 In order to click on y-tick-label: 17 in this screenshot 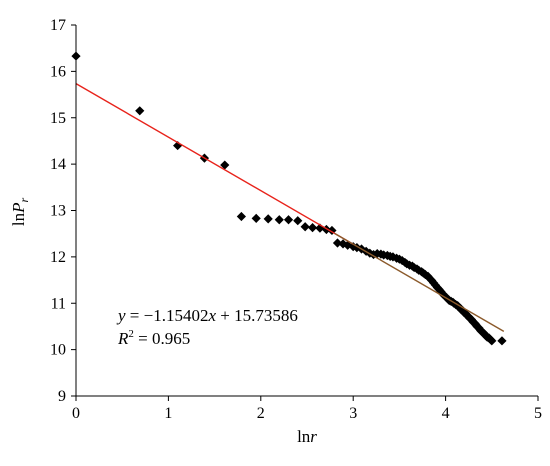, I will do `click(58, 25)`.